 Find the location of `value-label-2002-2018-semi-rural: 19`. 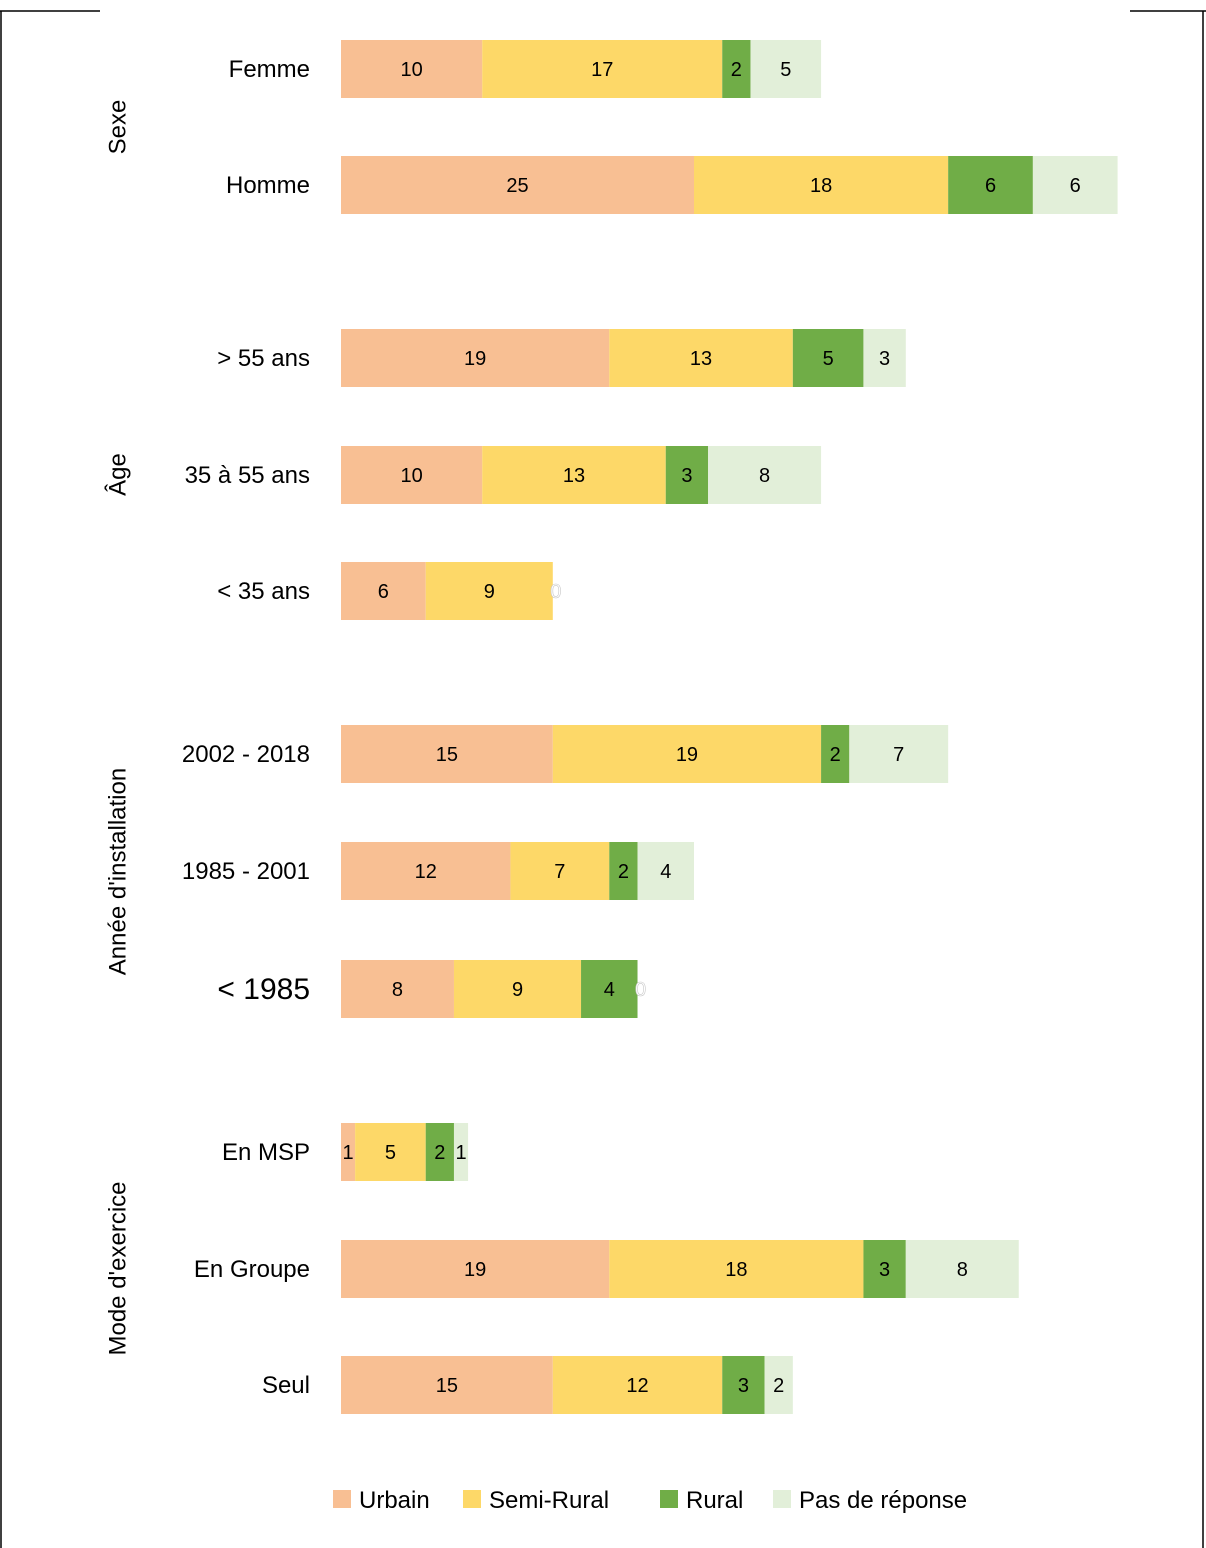

value-label-2002-2018-semi-rural: 19 is located at coordinates (687, 755).